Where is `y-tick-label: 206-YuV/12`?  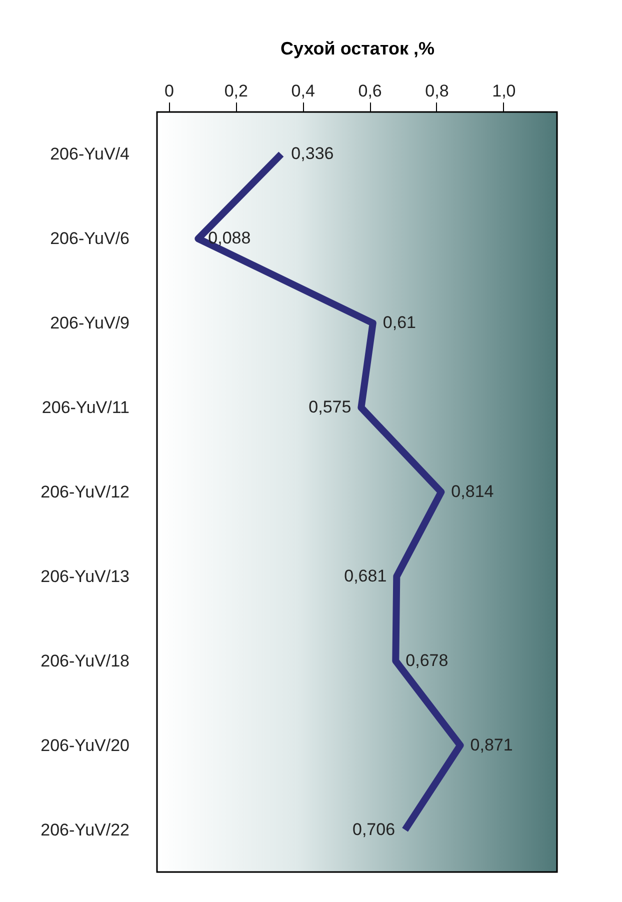 y-tick-label: 206-YuV/12 is located at coordinates (85, 492).